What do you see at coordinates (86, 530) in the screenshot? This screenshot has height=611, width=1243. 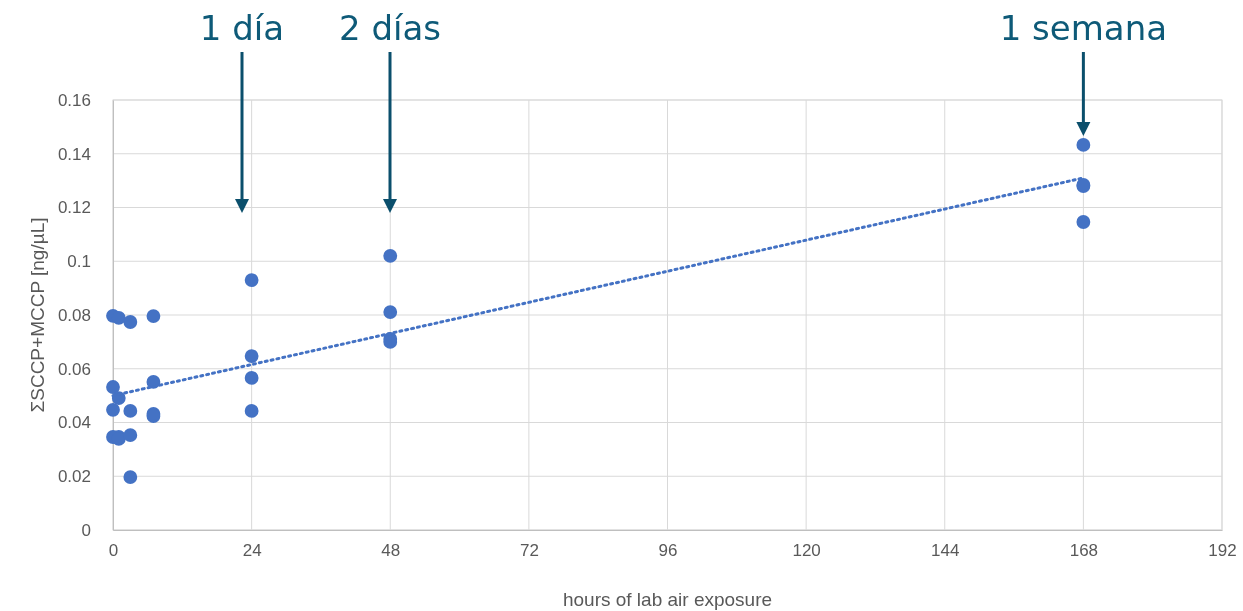 I see `y-tick-label: 0` at bounding box center [86, 530].